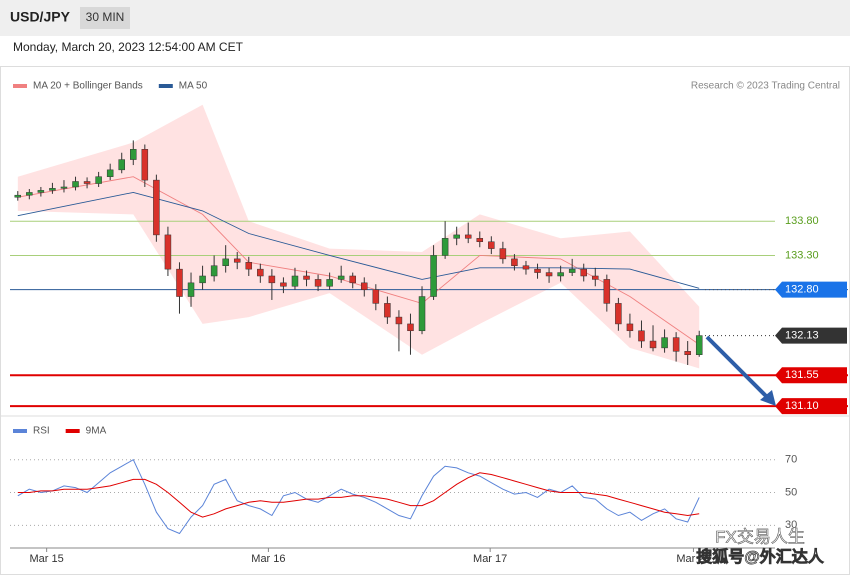  Describe the element at coordinates (802, 335) in the screenshot. I see `level-label: 132.13` at that location.